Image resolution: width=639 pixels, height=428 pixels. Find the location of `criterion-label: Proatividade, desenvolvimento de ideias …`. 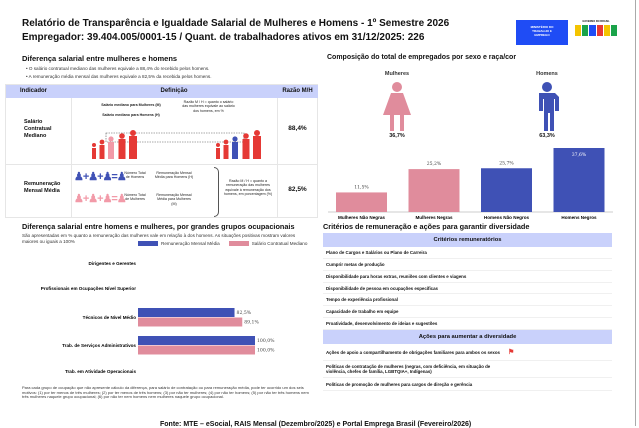

criterion-label: Proatividade, desenvolvimento de ideias … is located at coordinates (382, 323).